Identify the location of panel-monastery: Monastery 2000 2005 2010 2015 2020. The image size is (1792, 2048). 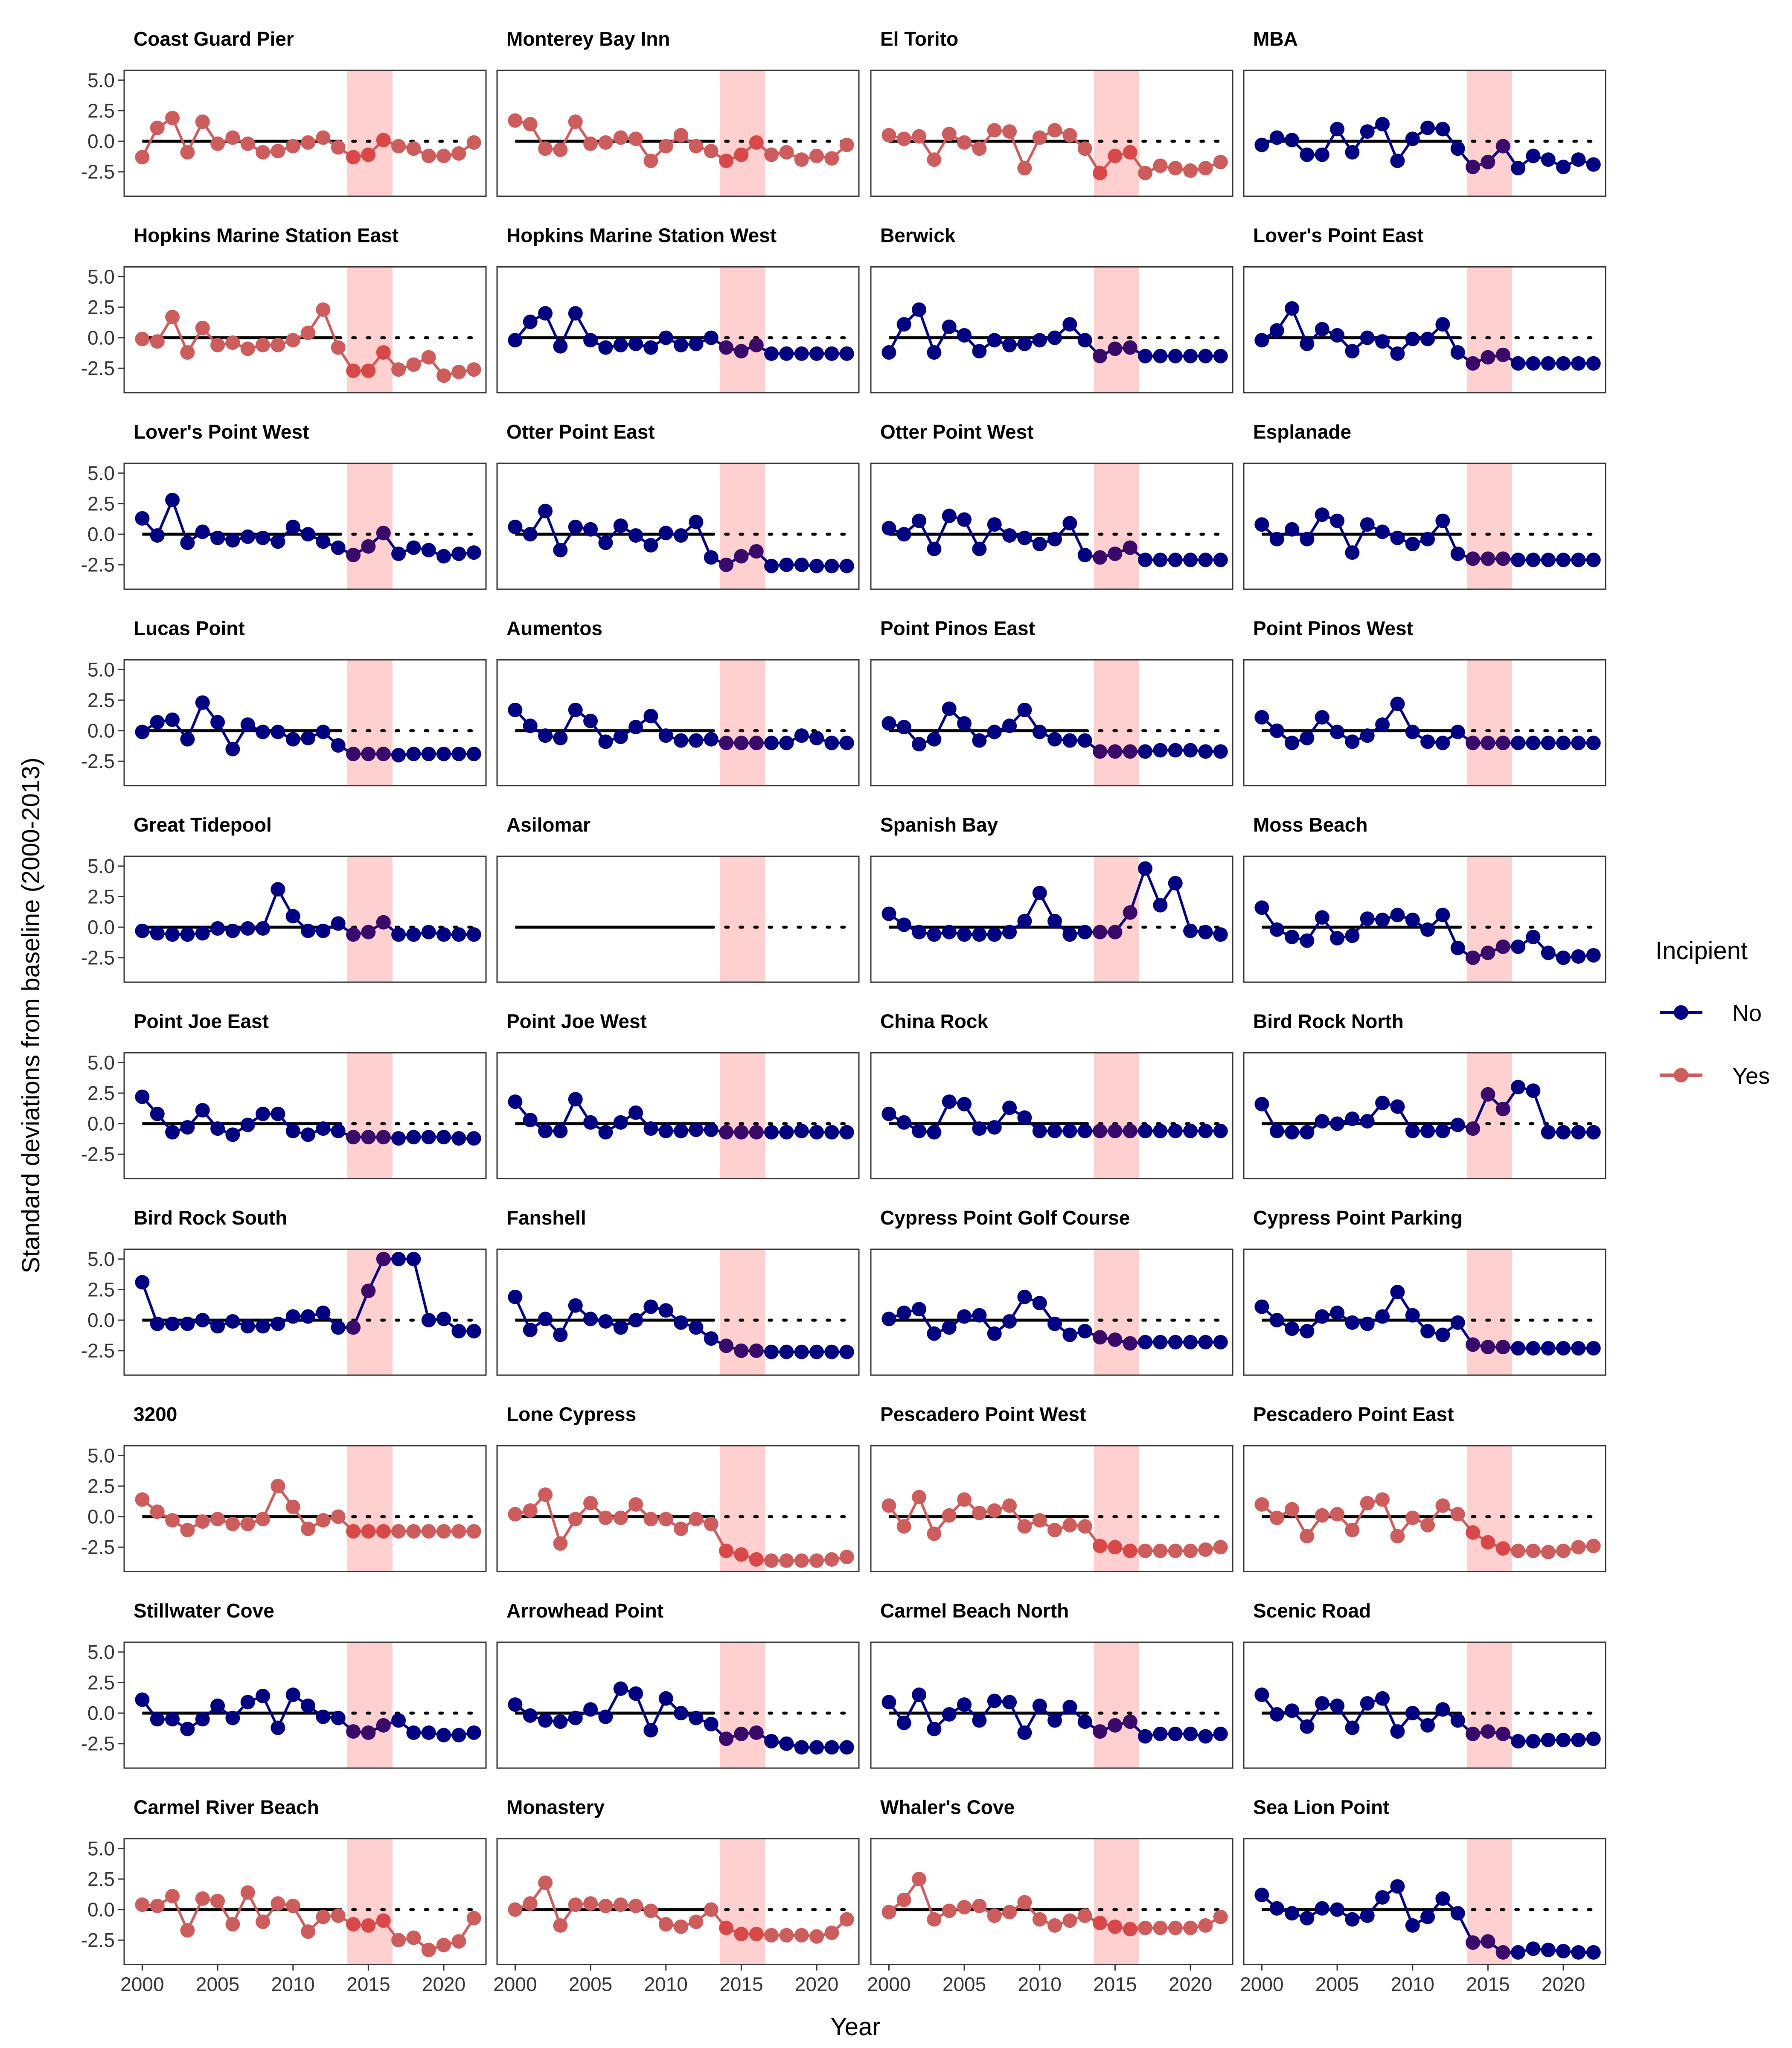
(676, 1896).